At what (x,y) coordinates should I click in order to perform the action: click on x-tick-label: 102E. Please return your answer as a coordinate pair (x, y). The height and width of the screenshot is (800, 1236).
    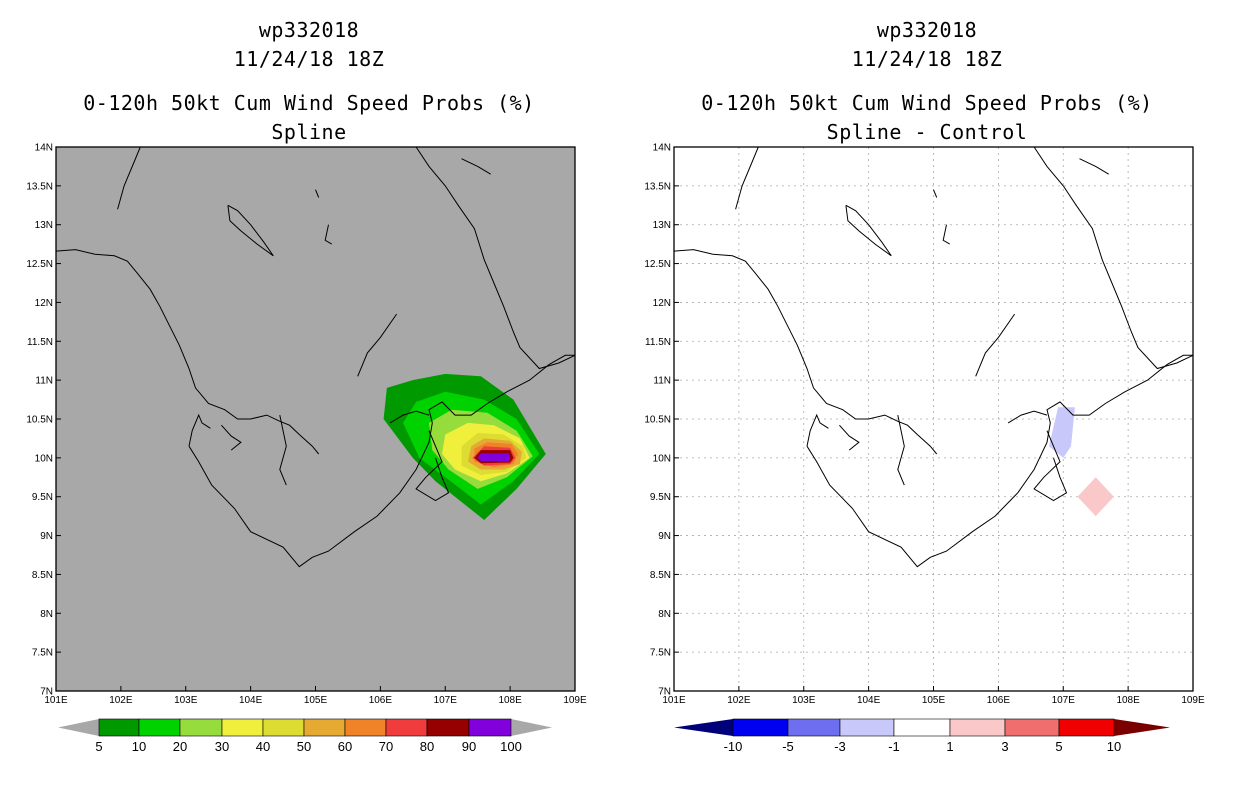
    Looking at the image, I should click on (739, 700).